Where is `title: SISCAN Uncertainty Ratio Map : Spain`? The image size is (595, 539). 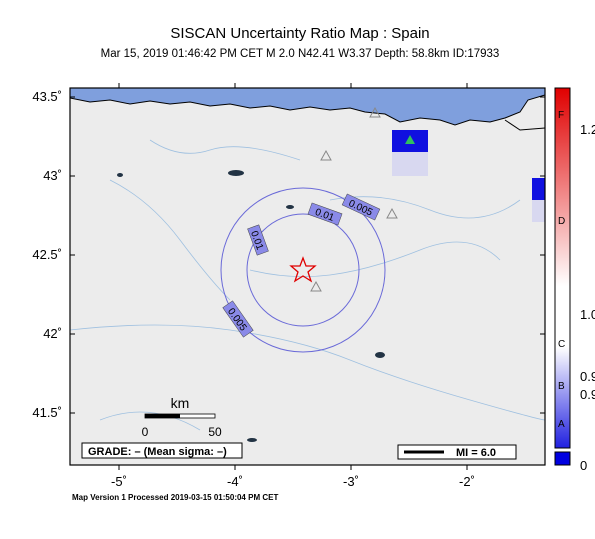 title: SISCAN Uncertainty Ratio Map : Spain is located at coordinates (299, 33).